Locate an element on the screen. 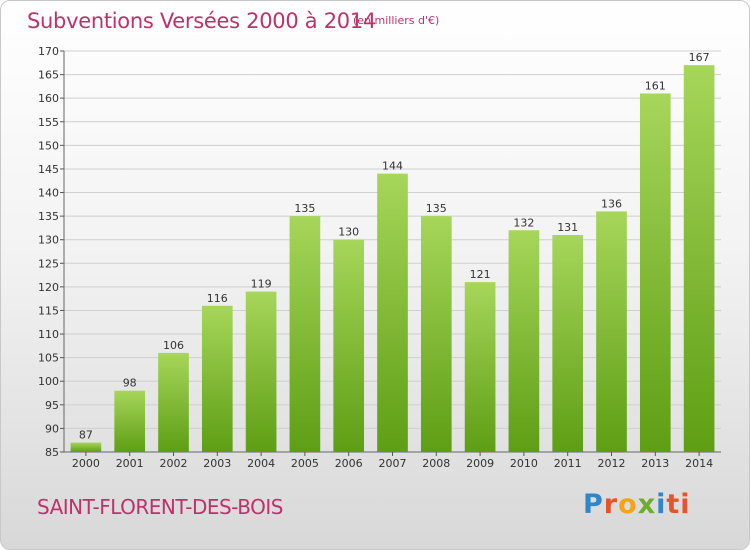  x-tick-label: 2002 is located at coordinates (174, 463).